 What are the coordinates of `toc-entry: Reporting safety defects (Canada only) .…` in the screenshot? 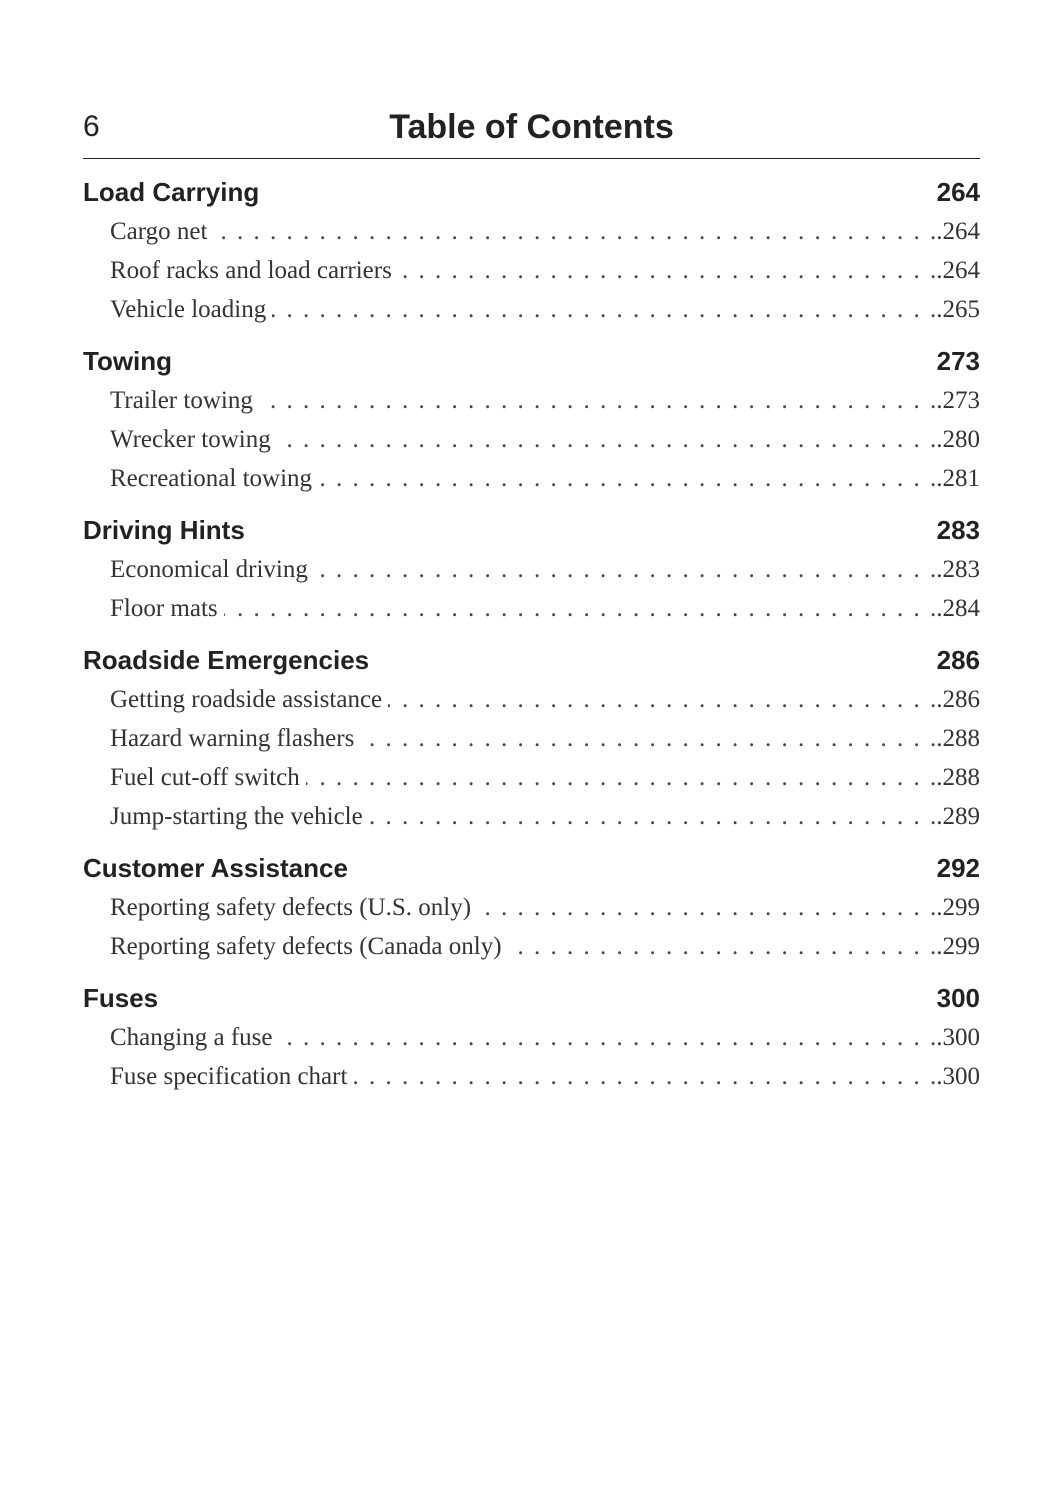 It's located at (531, 946).